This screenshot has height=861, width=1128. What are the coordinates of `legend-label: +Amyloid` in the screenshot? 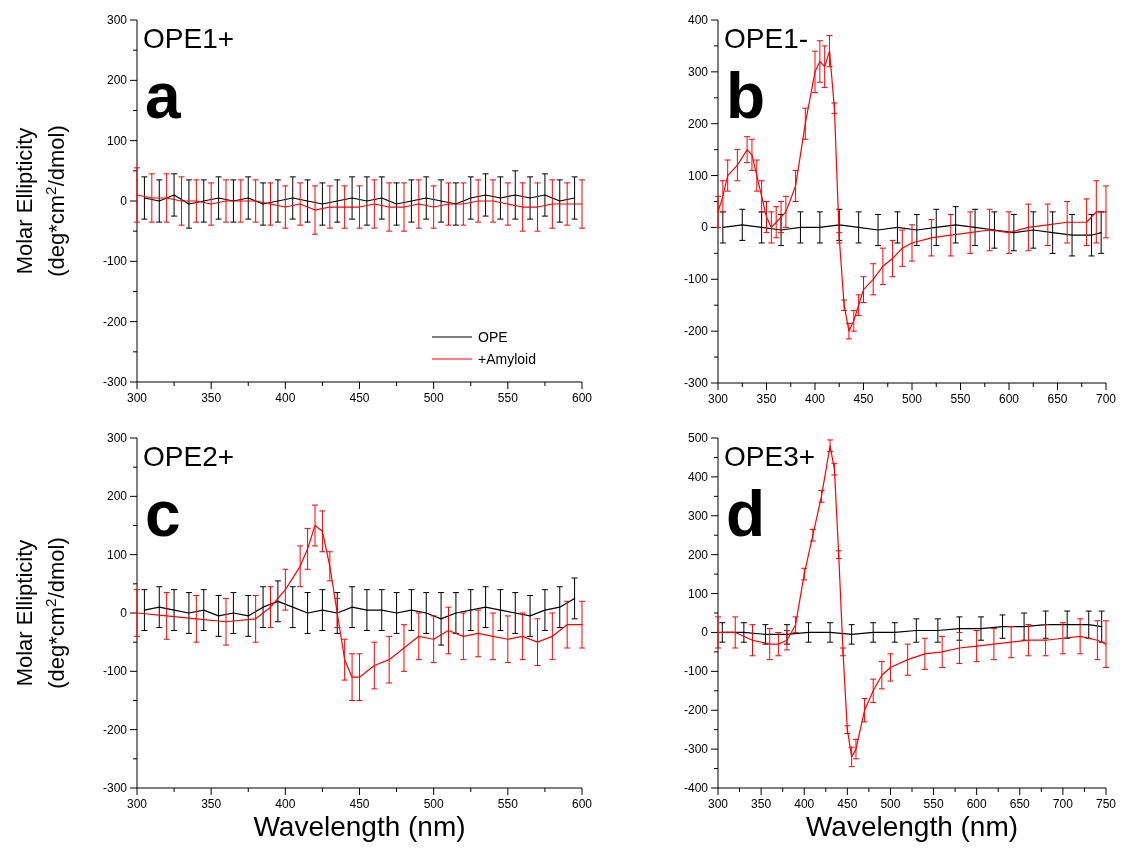 It's located at (507, 359).